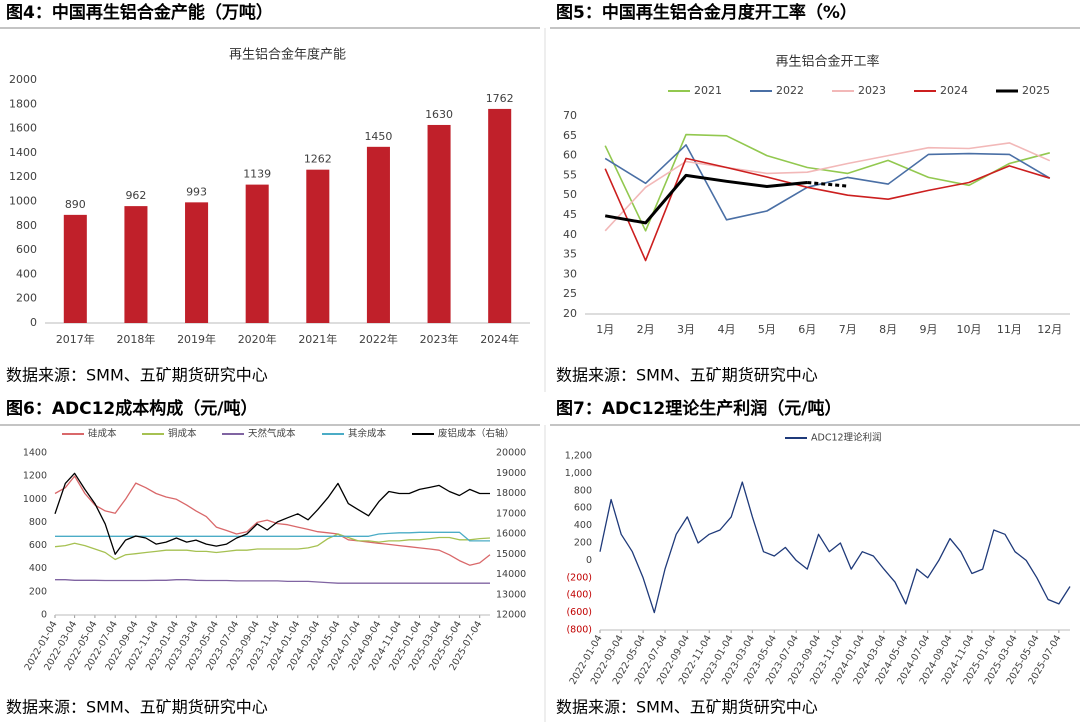 The width and height of the screenshot is (1080, 722). I want to click on y-tick-label: 25, so click(570, 293).